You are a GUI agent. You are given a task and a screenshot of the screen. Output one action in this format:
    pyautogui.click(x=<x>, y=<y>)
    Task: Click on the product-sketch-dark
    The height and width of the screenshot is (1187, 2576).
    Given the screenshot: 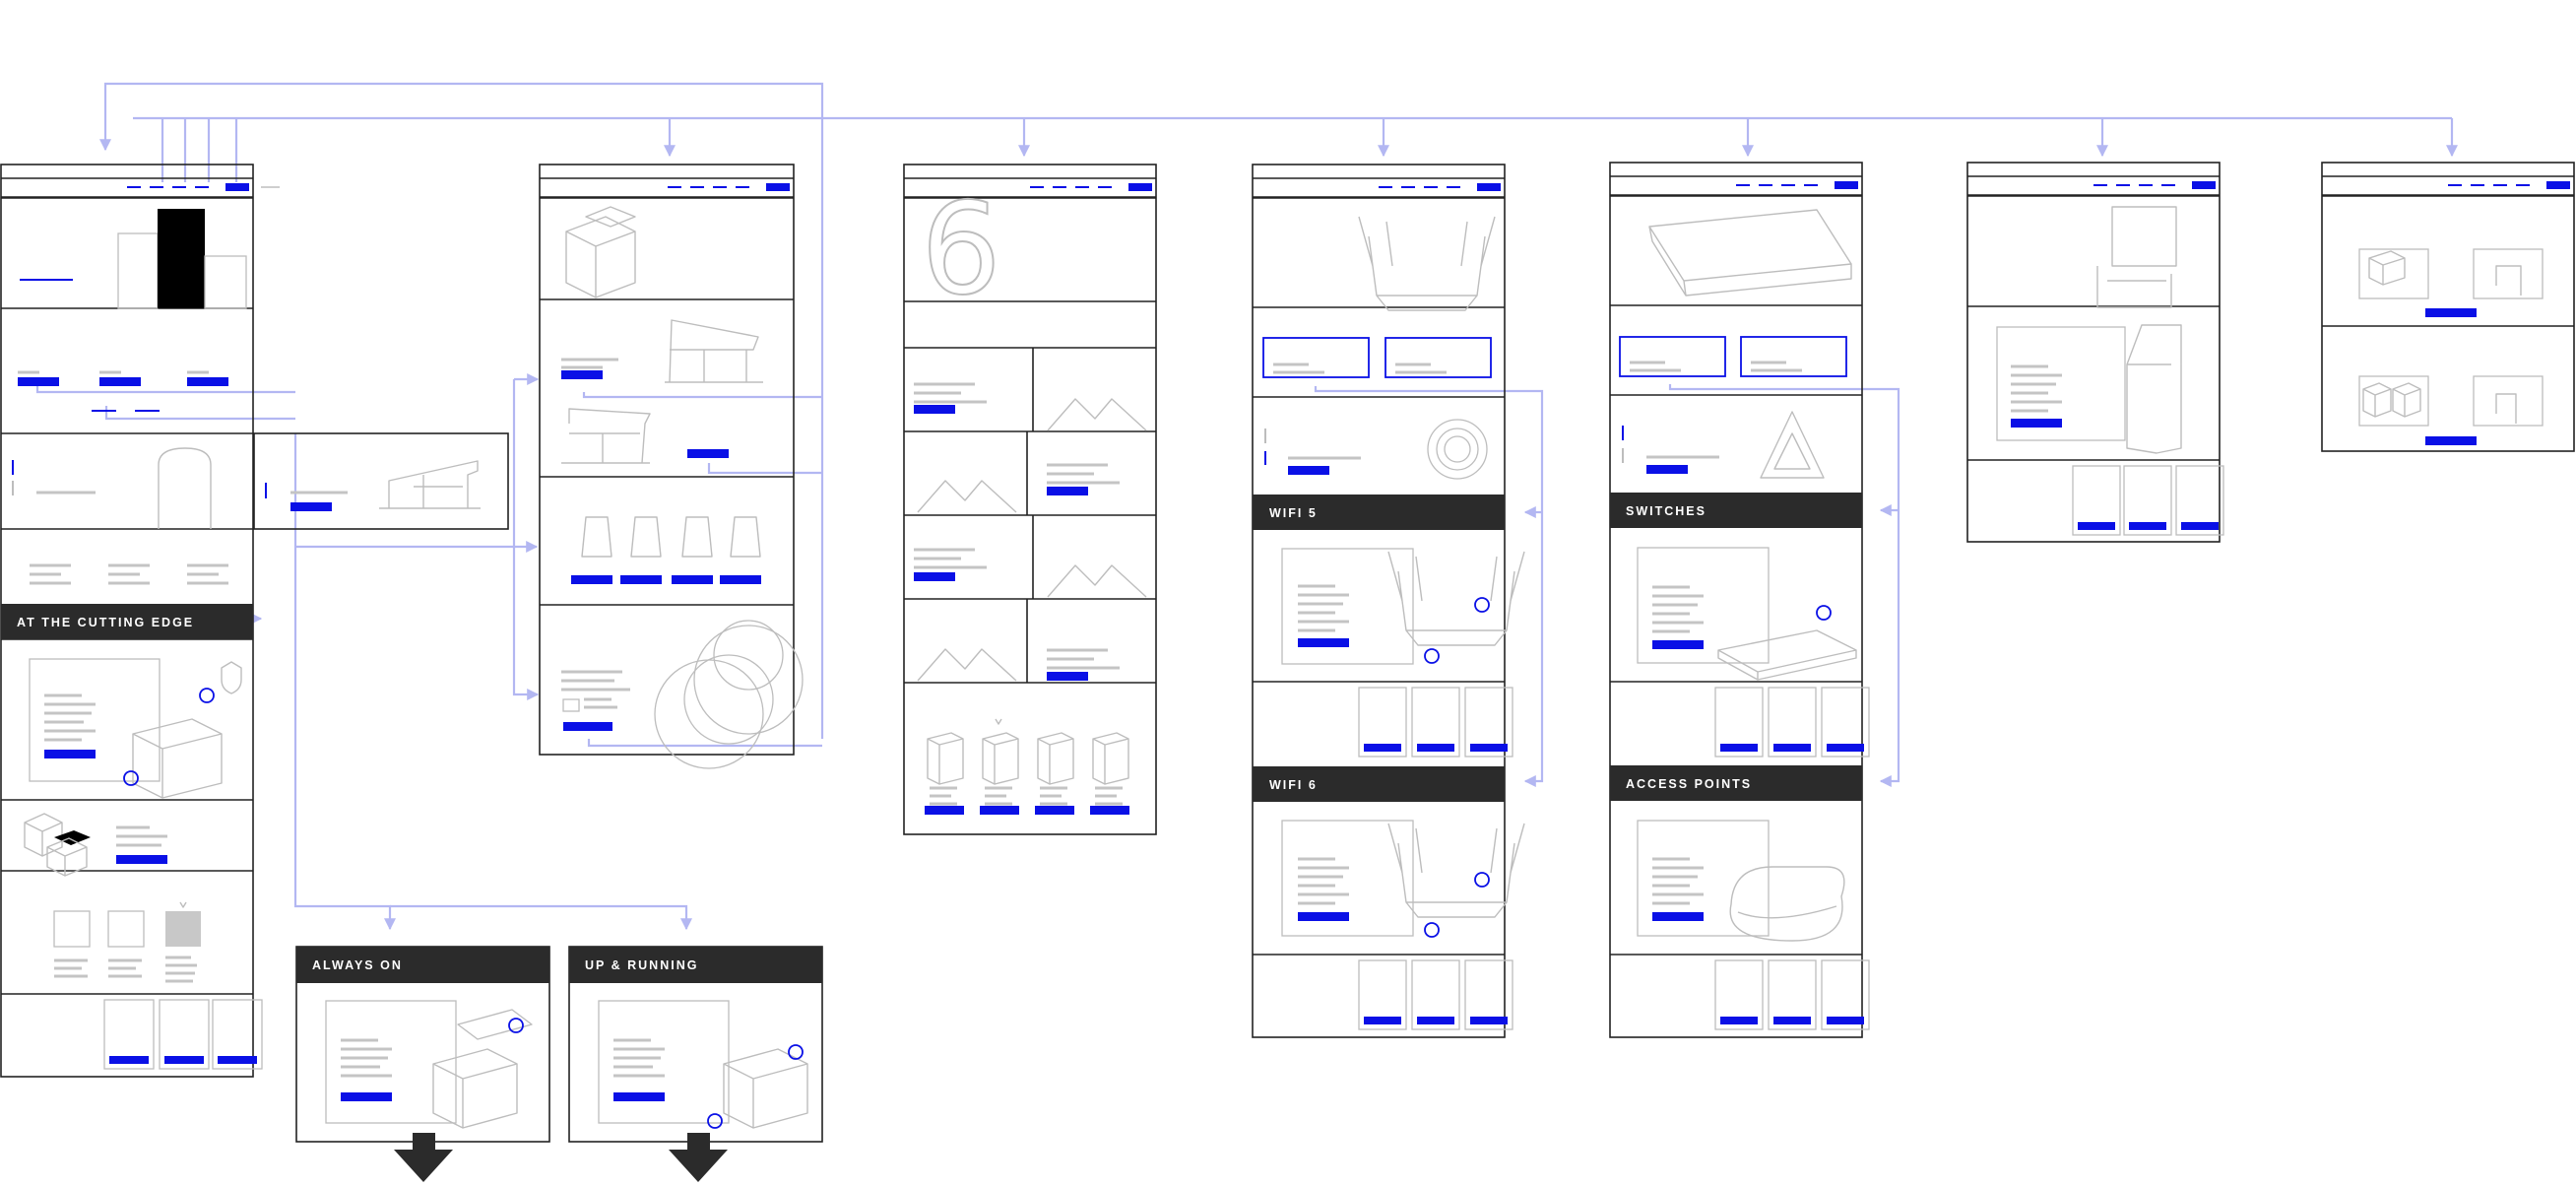 What is the action you would take?
    pyautogui.click(x=72, y=838)
    